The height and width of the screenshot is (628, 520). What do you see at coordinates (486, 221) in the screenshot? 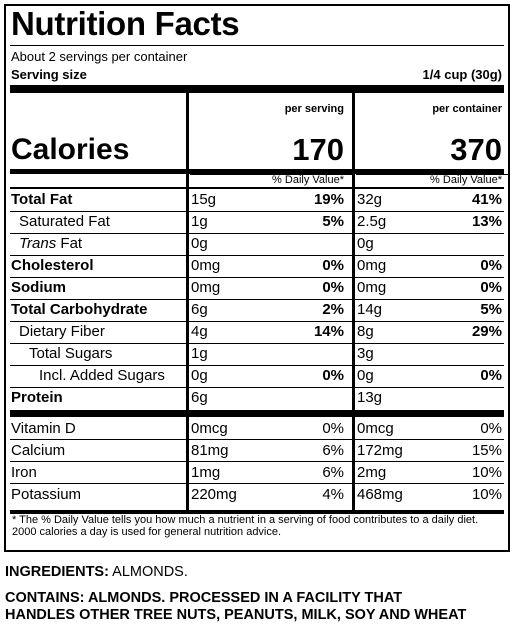
I see `nutrient-dv2: 13%` at bounding box center [486, 221].